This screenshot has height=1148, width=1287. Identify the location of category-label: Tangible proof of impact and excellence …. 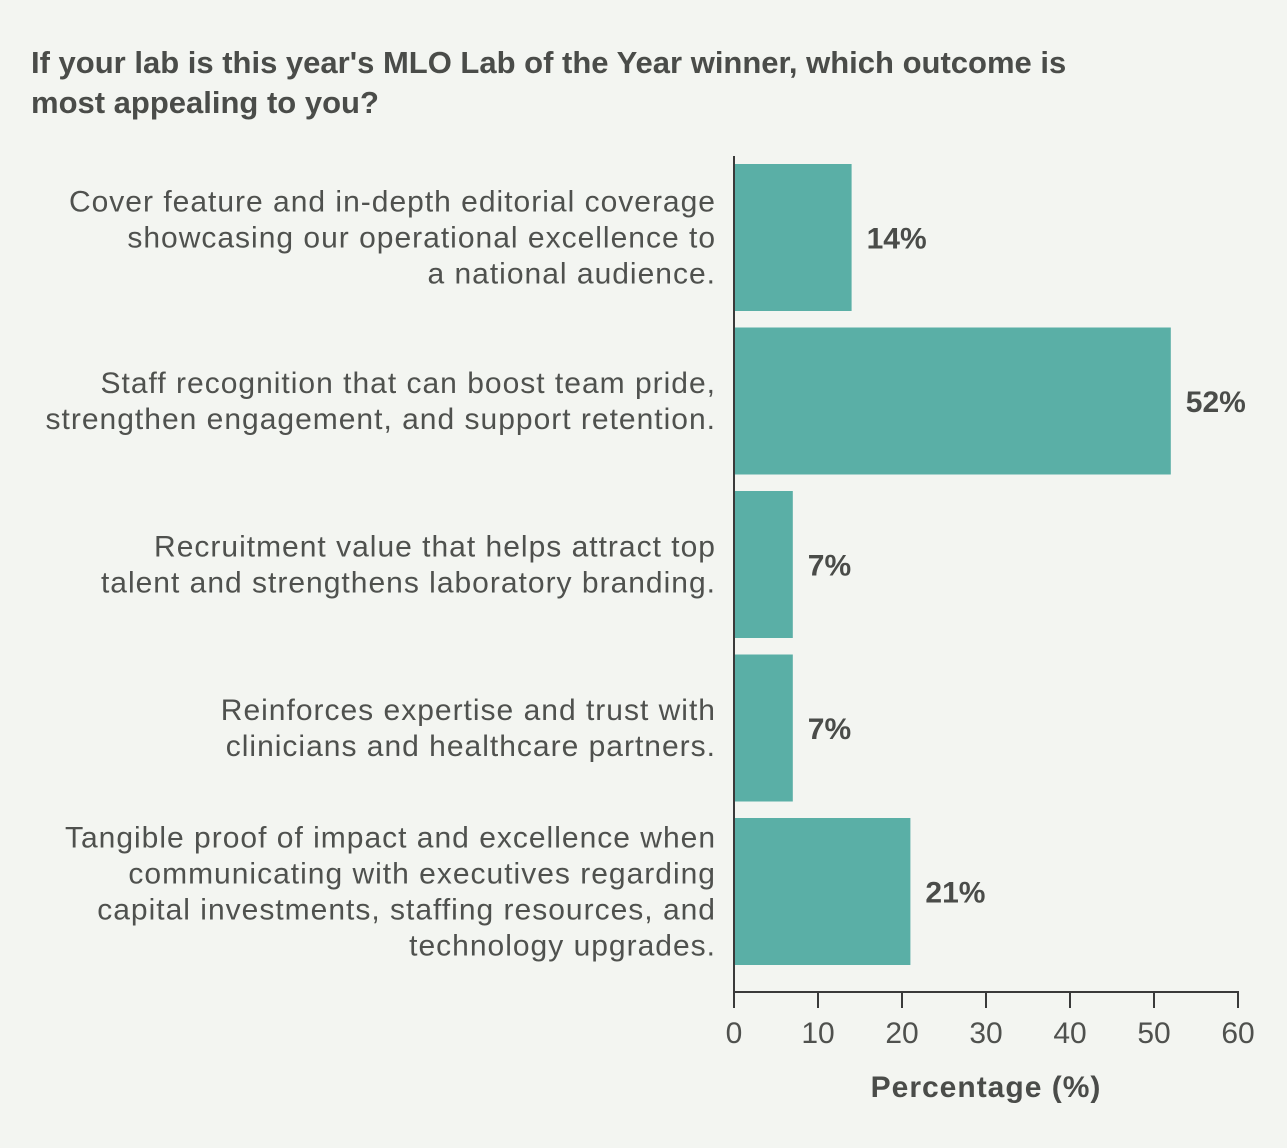
(390, 838).